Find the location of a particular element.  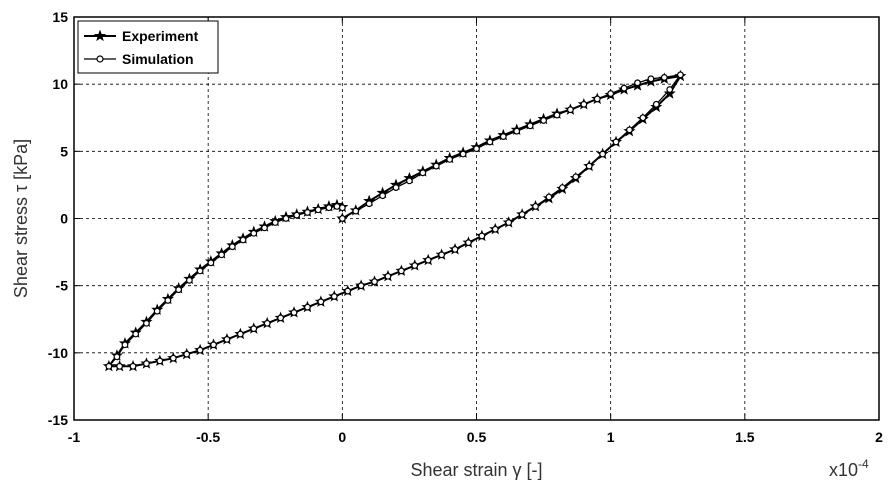

experiment-point is located at coordinates (669, 93).